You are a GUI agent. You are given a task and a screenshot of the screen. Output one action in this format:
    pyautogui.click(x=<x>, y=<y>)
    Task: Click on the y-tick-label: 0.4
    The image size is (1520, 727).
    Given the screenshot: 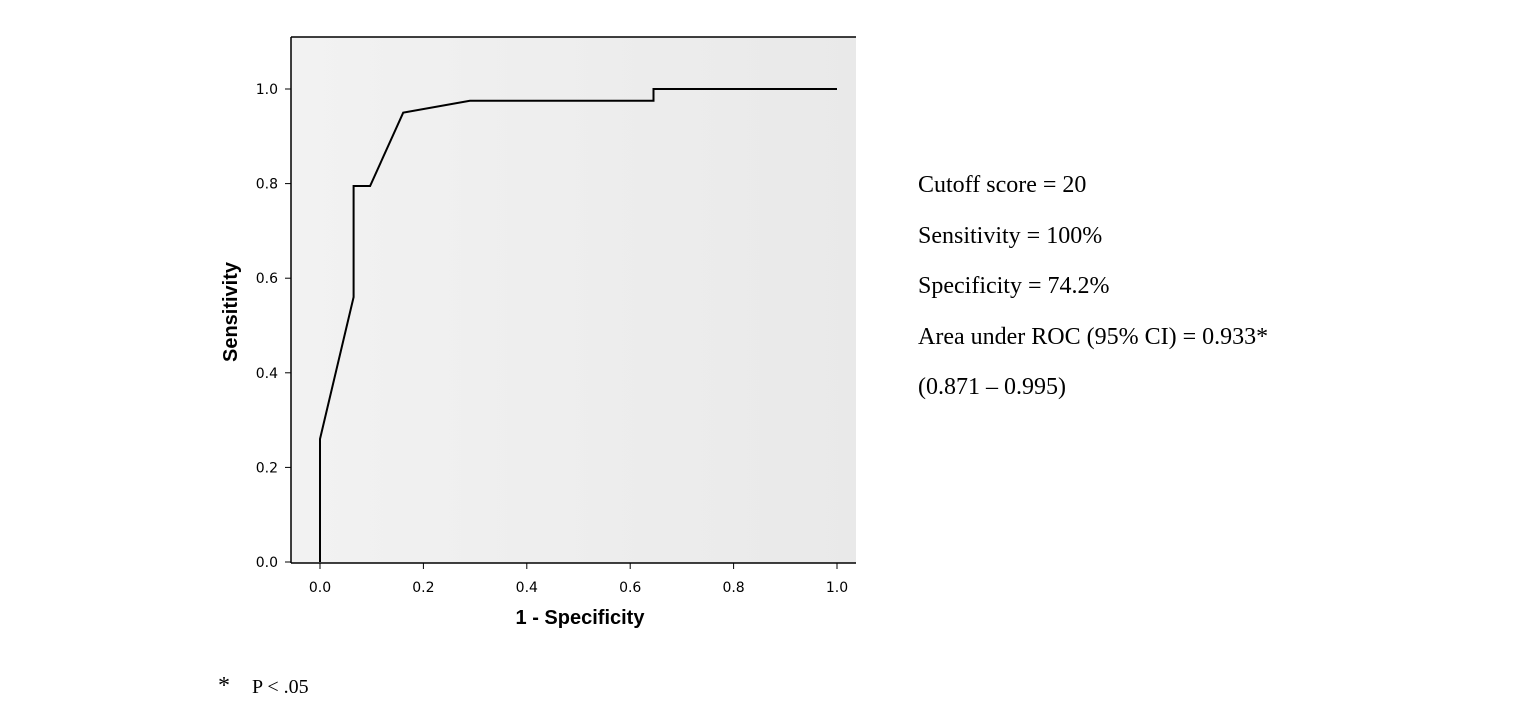 What is the action you would take?
    pyautogui.click(x=267, y=374)
    